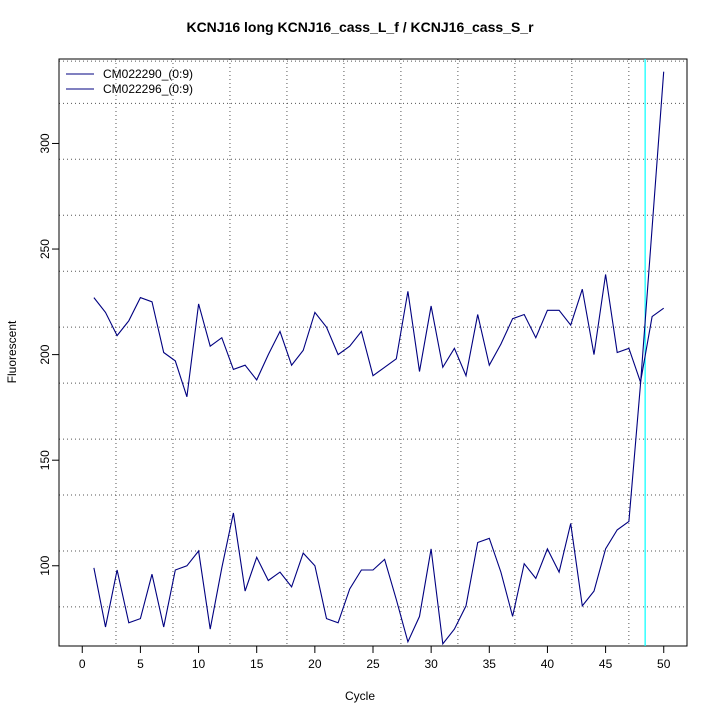 This screenshot has width=720, height=720. What do you see at coordinates (548, 664) in the screenshot?
I see `x-tick-label: 40` at bounding box center [548, 664].